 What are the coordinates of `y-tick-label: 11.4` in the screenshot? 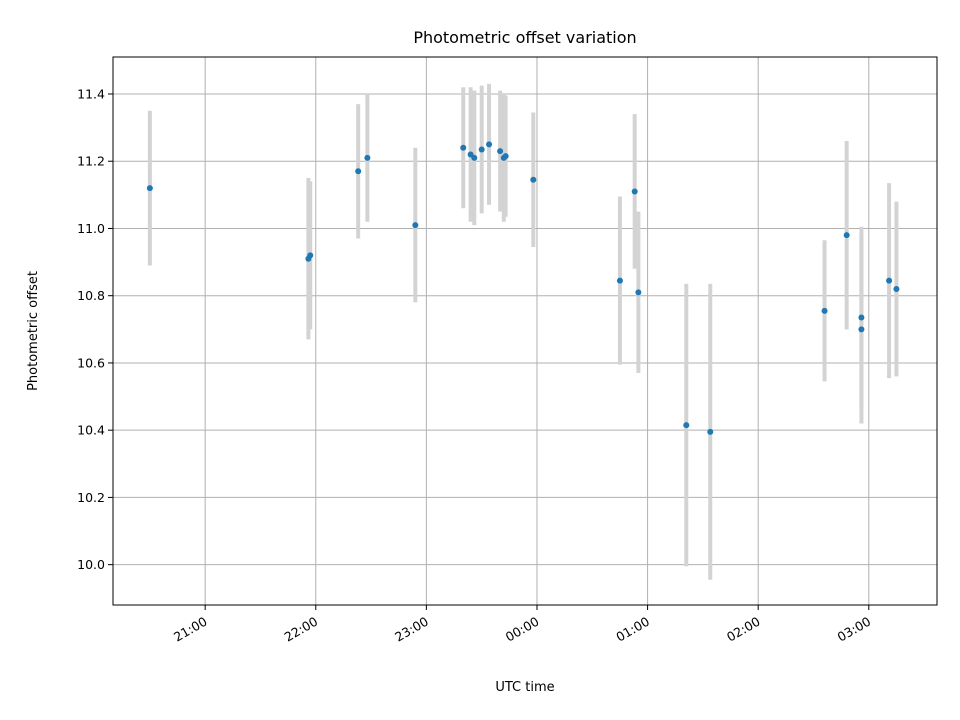 It's located at (91, 93).